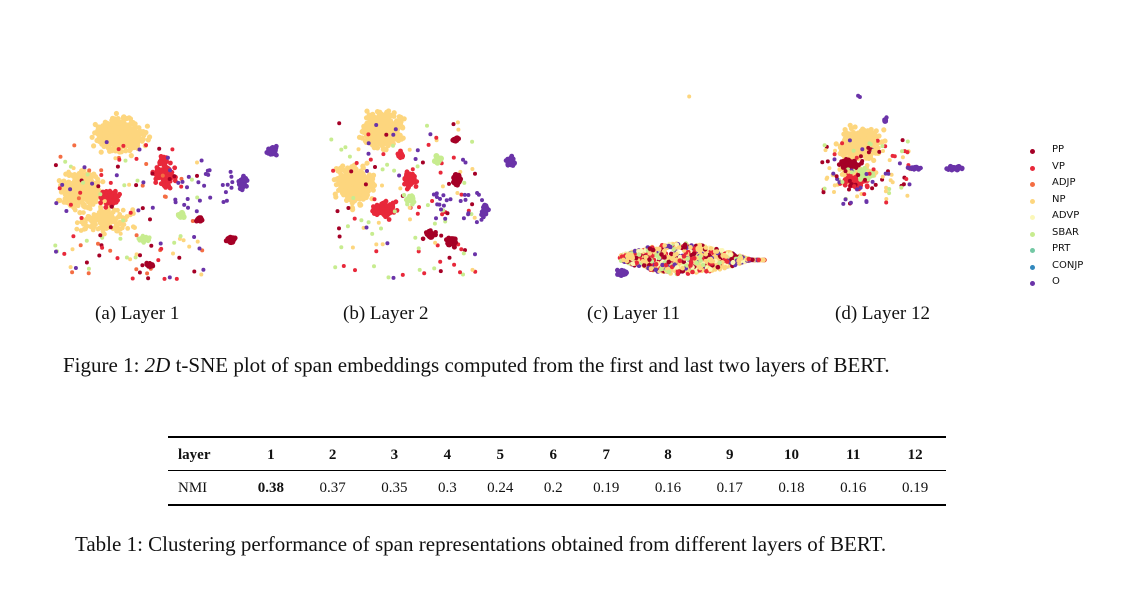  I want to click on table-header-row: layer 1 2 3 4 5 6 7 8 9 10 11 12, so click(557, 454).